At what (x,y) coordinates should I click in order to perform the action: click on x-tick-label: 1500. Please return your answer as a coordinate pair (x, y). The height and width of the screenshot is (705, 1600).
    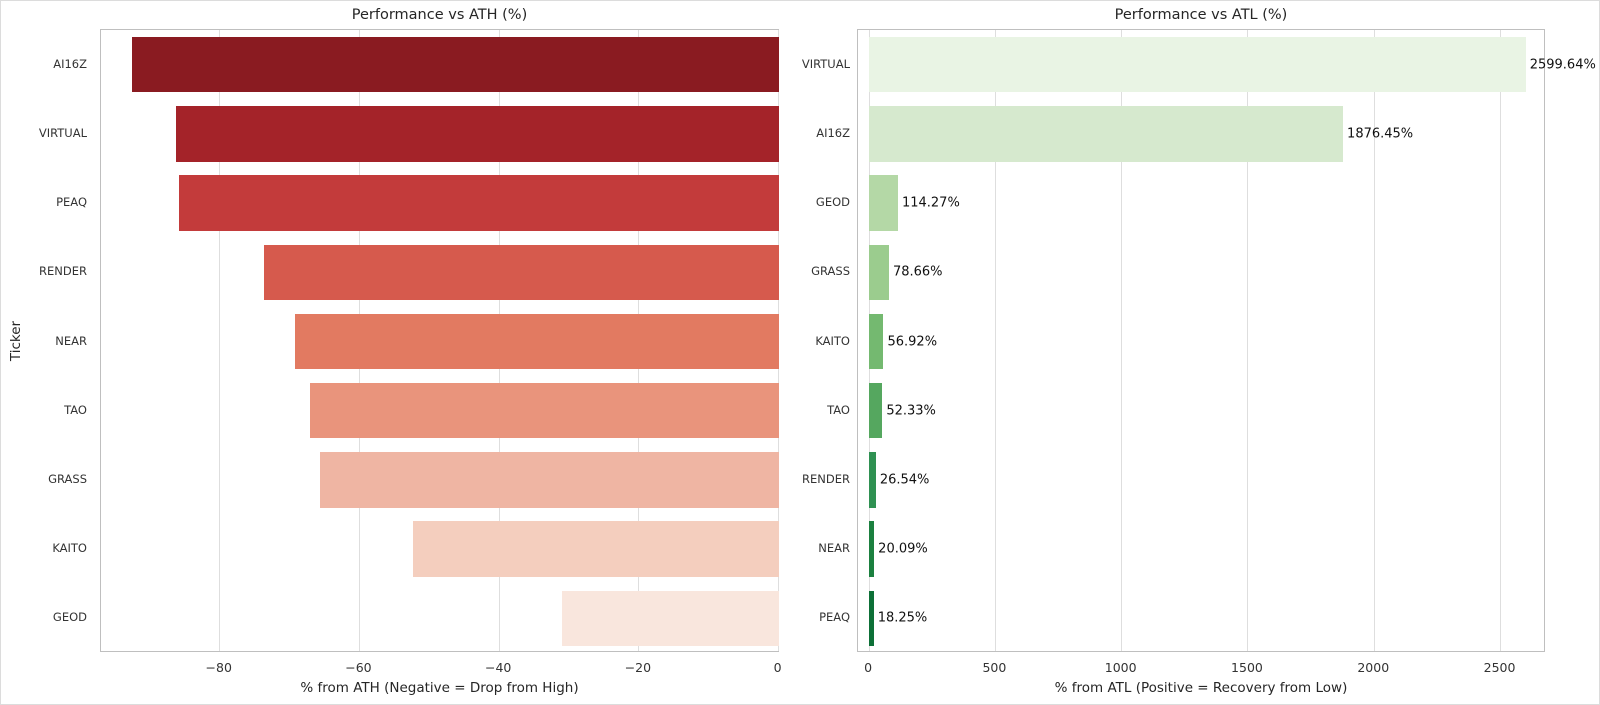
    Looking at the image, I should click on (1247, 667).